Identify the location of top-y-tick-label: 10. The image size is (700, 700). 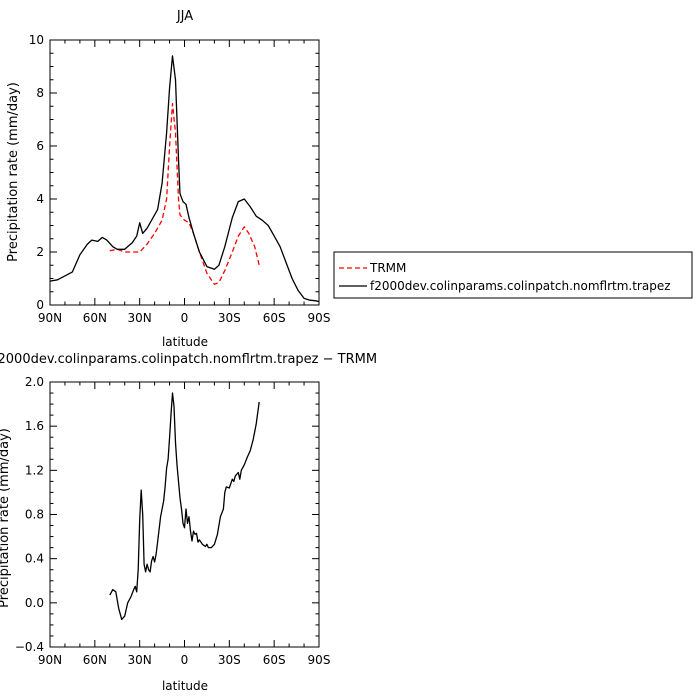
(36, 40).